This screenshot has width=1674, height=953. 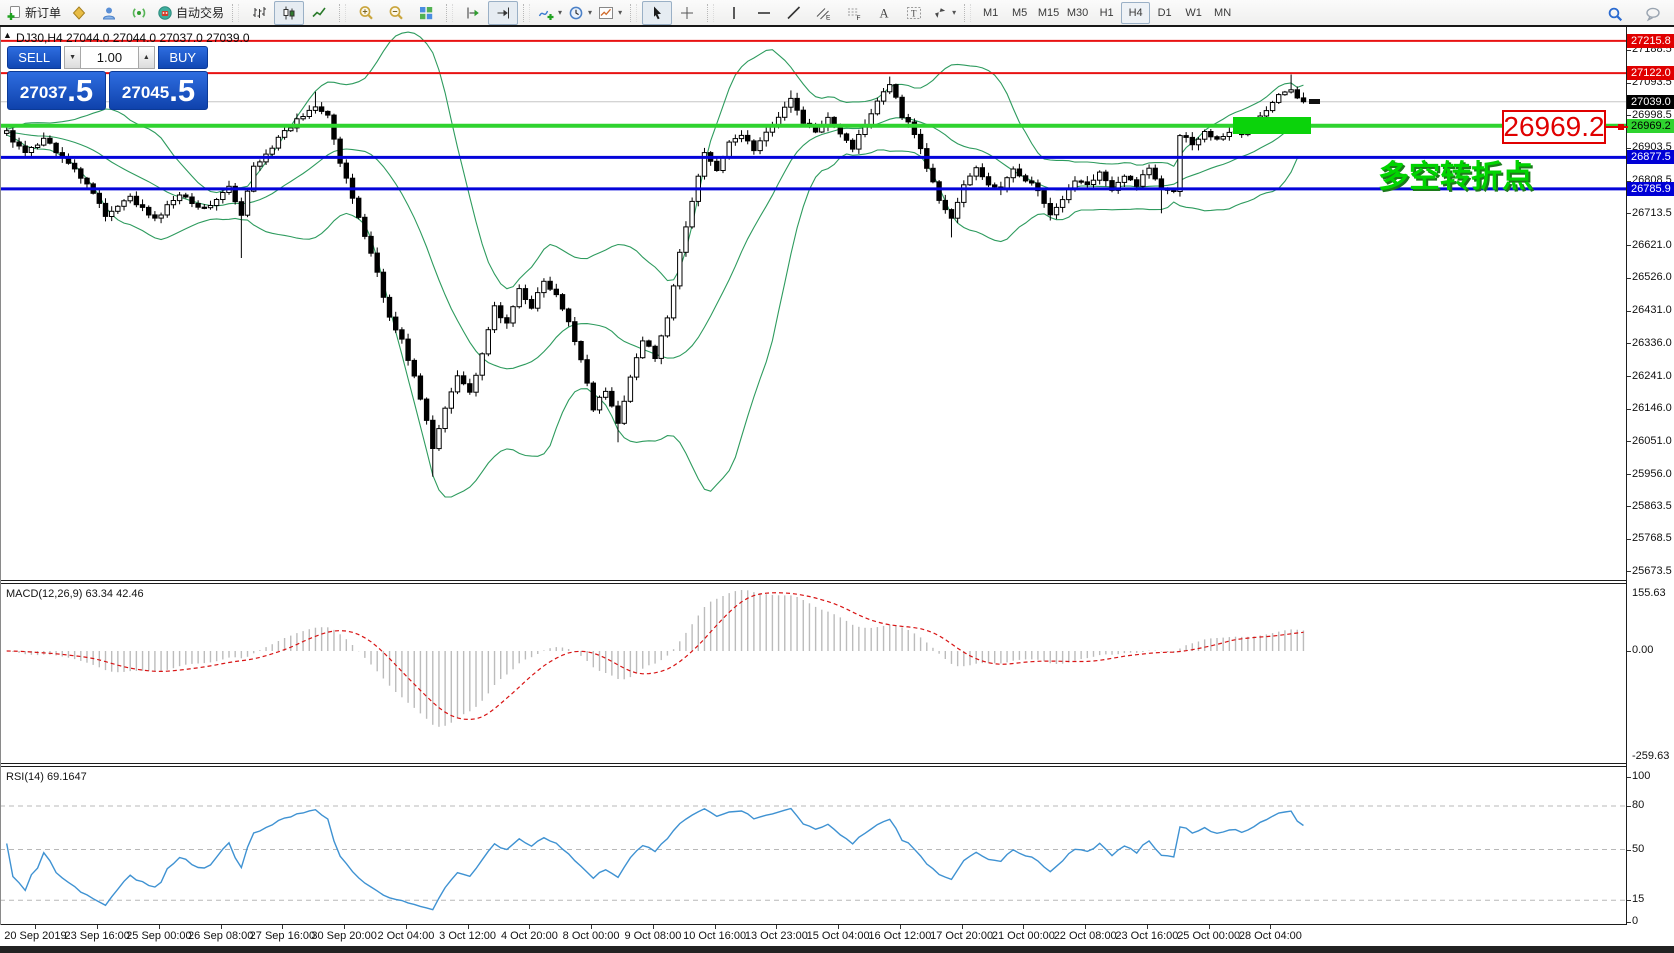 I want to click on zoom-in-button, so click(x=366, y=13).